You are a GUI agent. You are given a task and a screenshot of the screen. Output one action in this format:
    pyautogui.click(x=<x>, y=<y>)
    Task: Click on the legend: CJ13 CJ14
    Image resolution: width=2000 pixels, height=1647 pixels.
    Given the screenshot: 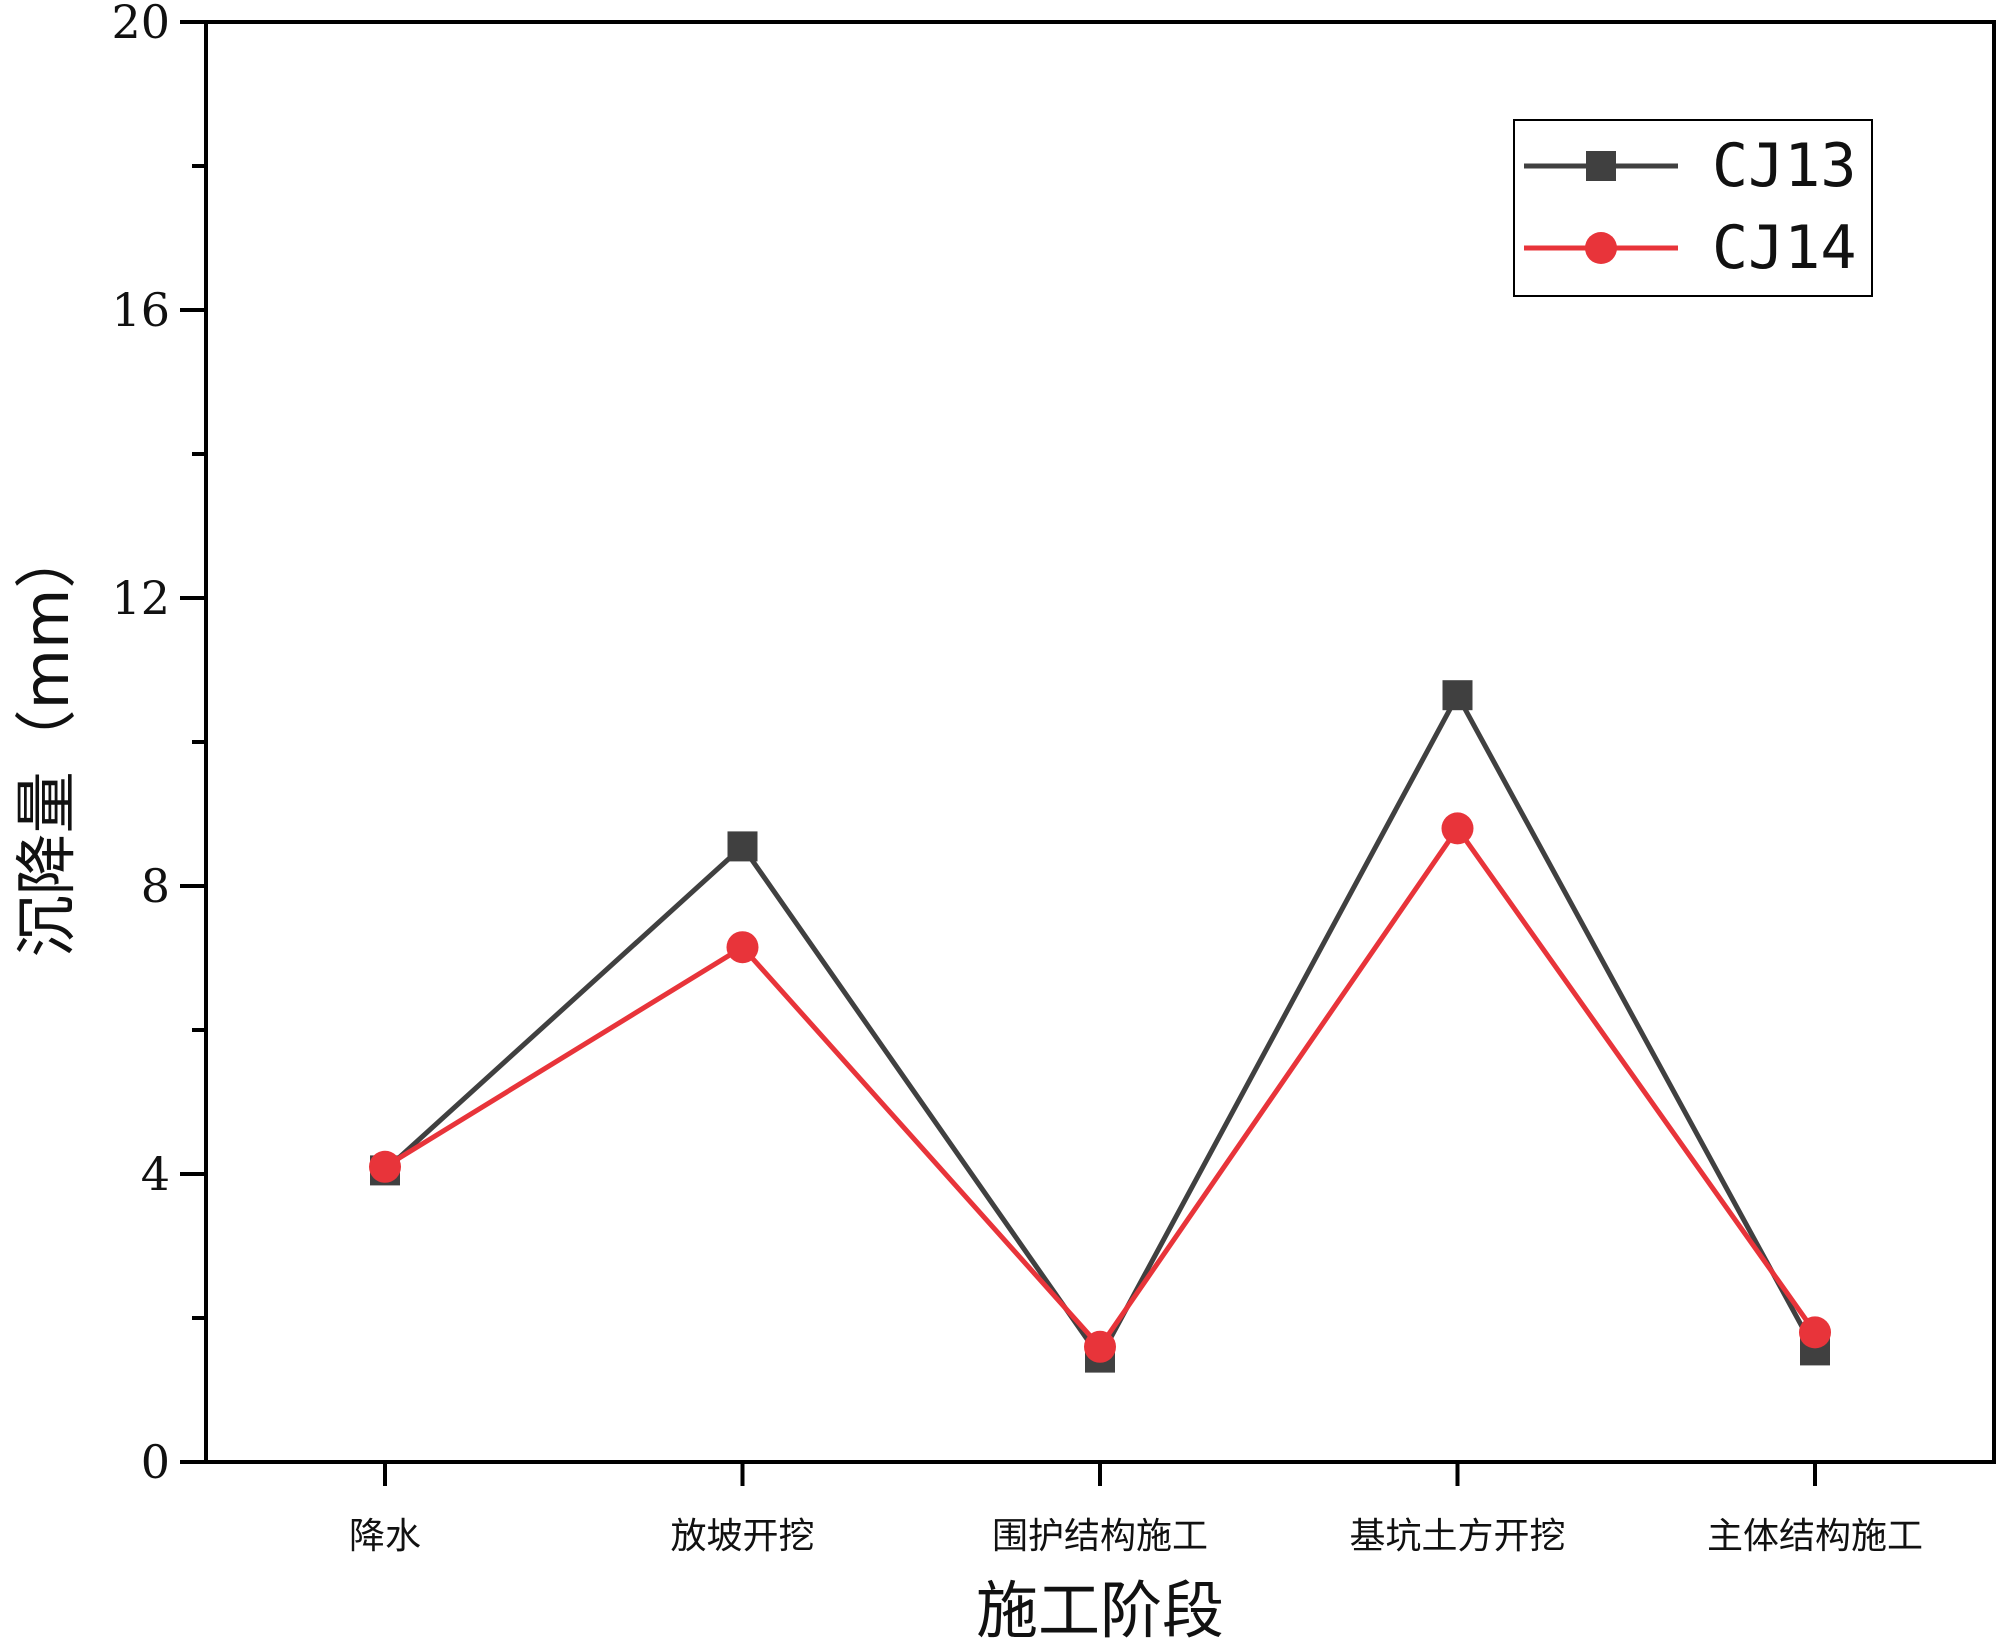 What is the action you would take?
    pyautogui.click(x=1693, y=208)
    